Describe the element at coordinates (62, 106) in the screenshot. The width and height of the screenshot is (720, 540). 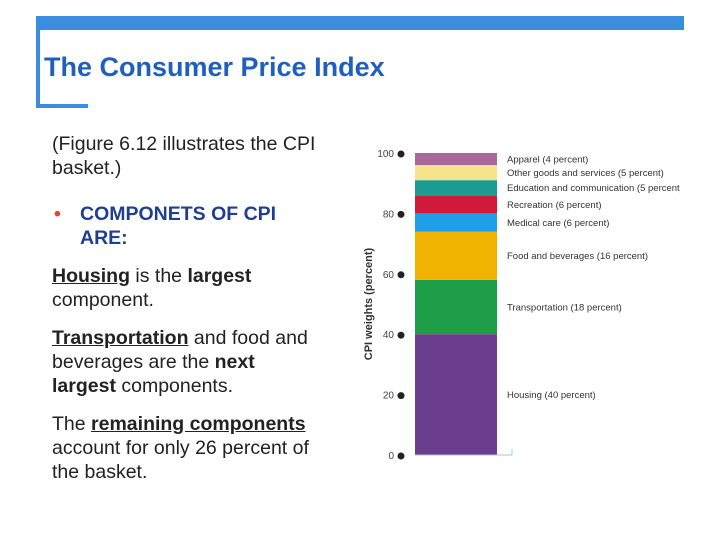
I see `title-accent-bottom` at that location.